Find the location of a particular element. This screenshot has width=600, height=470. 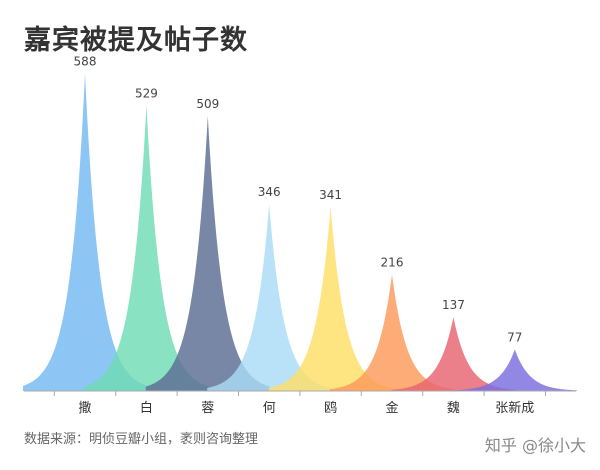

data-source-note: 数据来源：明侦豆瓣小组，袤则咨询整理 is located at coordinates (141, 439).